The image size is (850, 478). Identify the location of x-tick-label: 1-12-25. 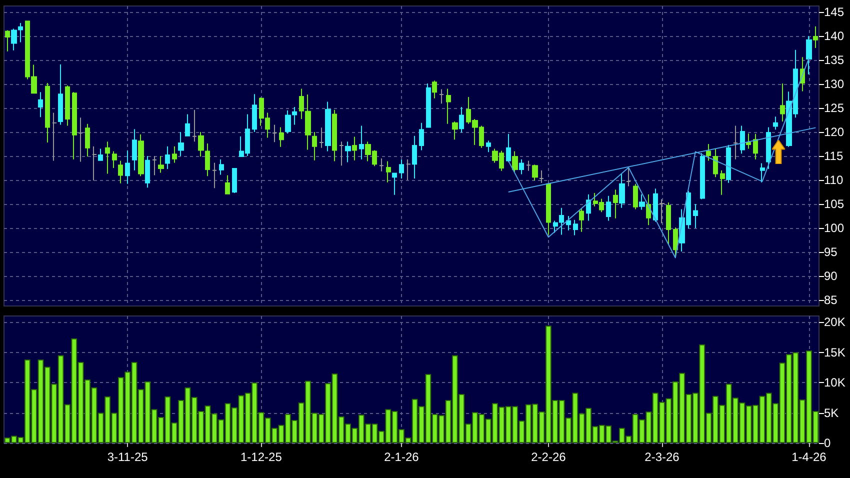
(261, 457).